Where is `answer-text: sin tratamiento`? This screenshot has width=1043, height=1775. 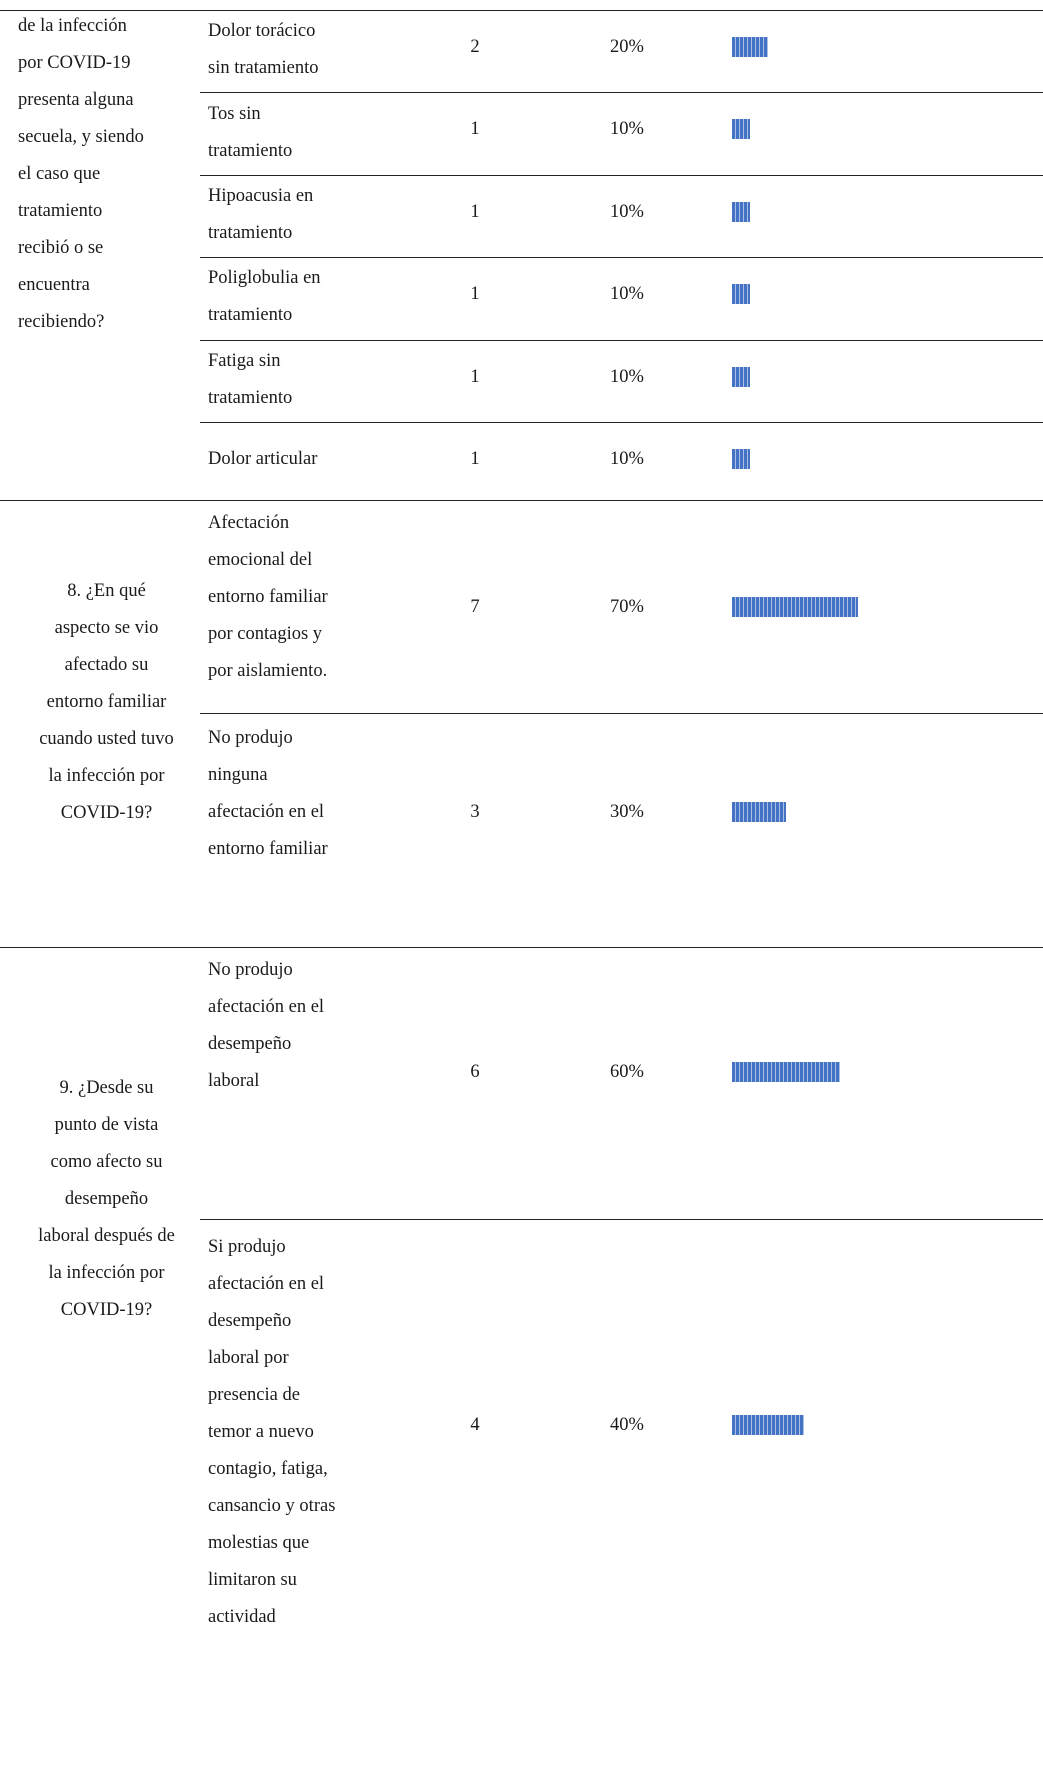 answer-text: sin tratamiento is located at coordinates (263, 68).